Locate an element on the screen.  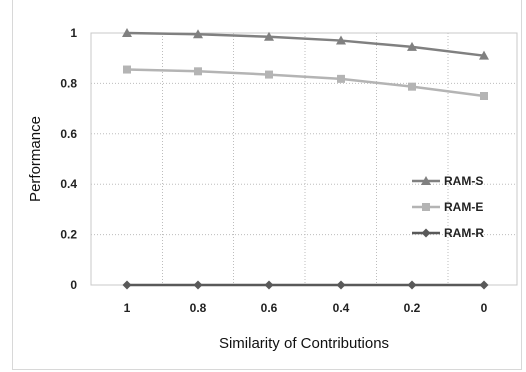
x-tick-label: 0 is located at coordinates (484, 308).